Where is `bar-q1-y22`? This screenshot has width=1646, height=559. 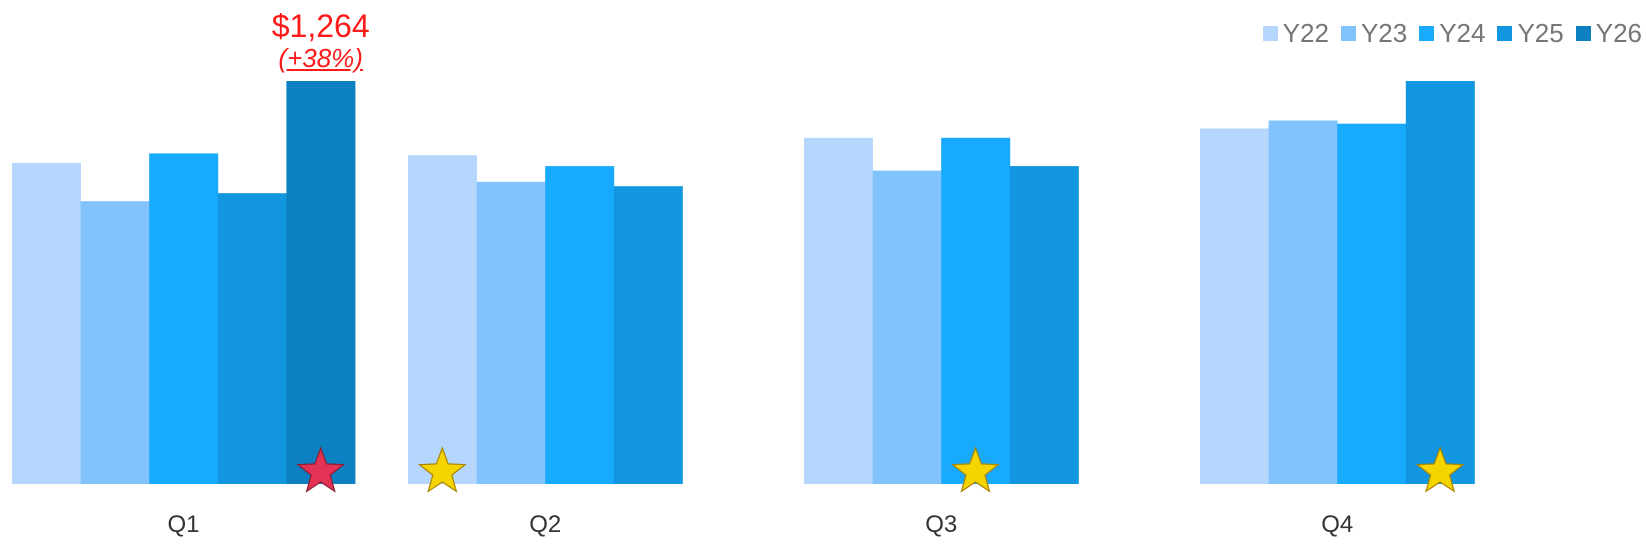 bar-q1-y22 is located at coordinates (46, 323).